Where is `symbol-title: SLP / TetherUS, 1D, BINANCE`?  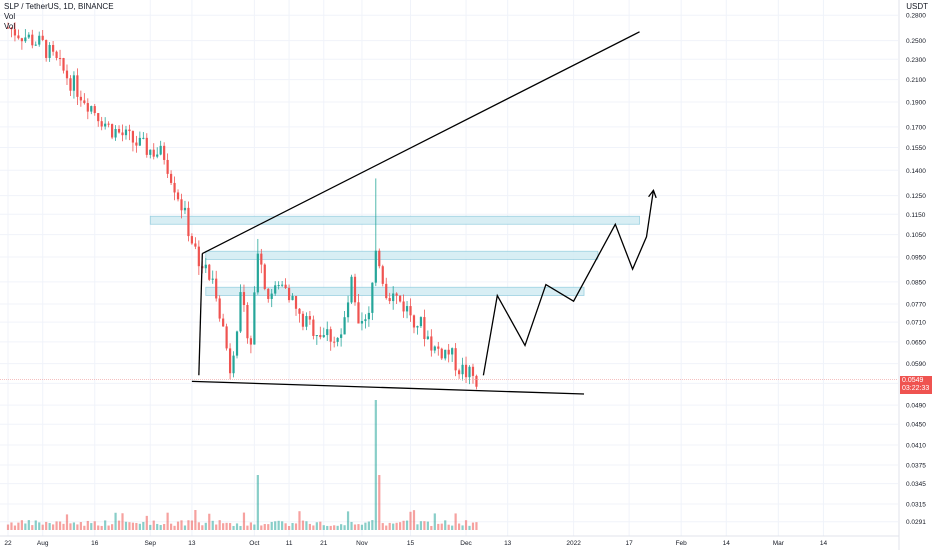 symbol-title: SLP / TetherUS, 1D, BINANCE is located at coordinates (59, 6).